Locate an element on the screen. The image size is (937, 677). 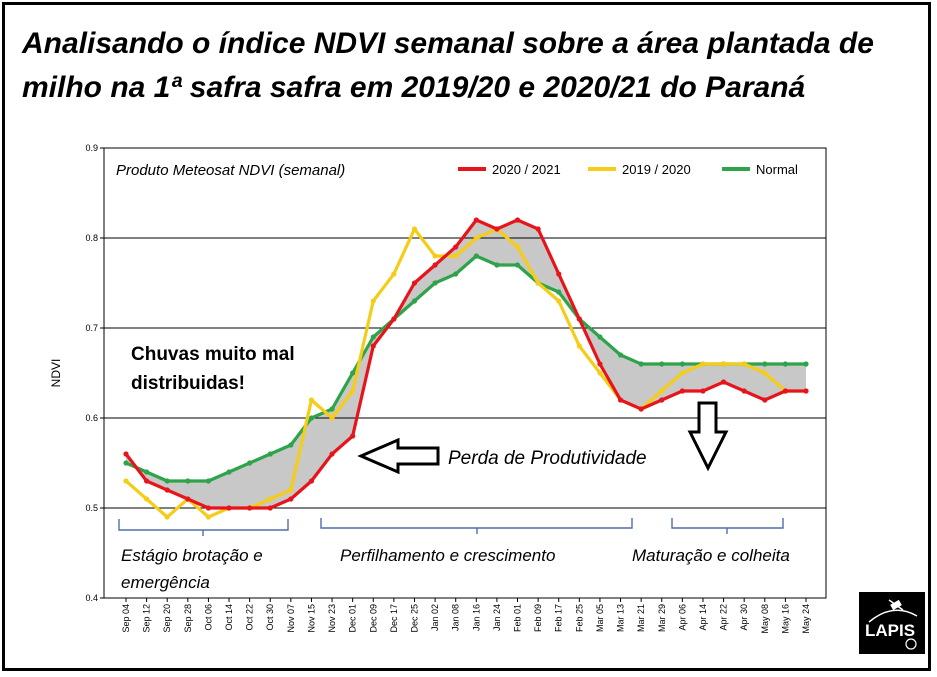
x-tick-label: Oct 14 is located at coordinates (229, 617).